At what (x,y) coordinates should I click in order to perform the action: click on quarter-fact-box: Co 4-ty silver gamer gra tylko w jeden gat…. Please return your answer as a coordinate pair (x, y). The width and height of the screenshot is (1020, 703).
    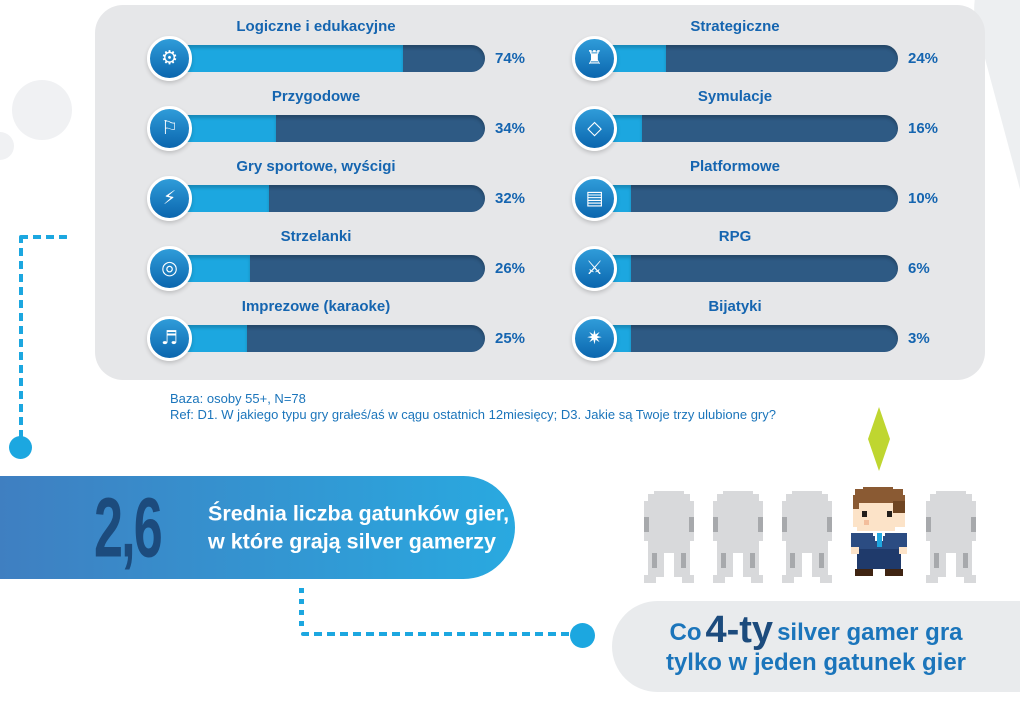
    Looking at the image, I should click on (816, 646).